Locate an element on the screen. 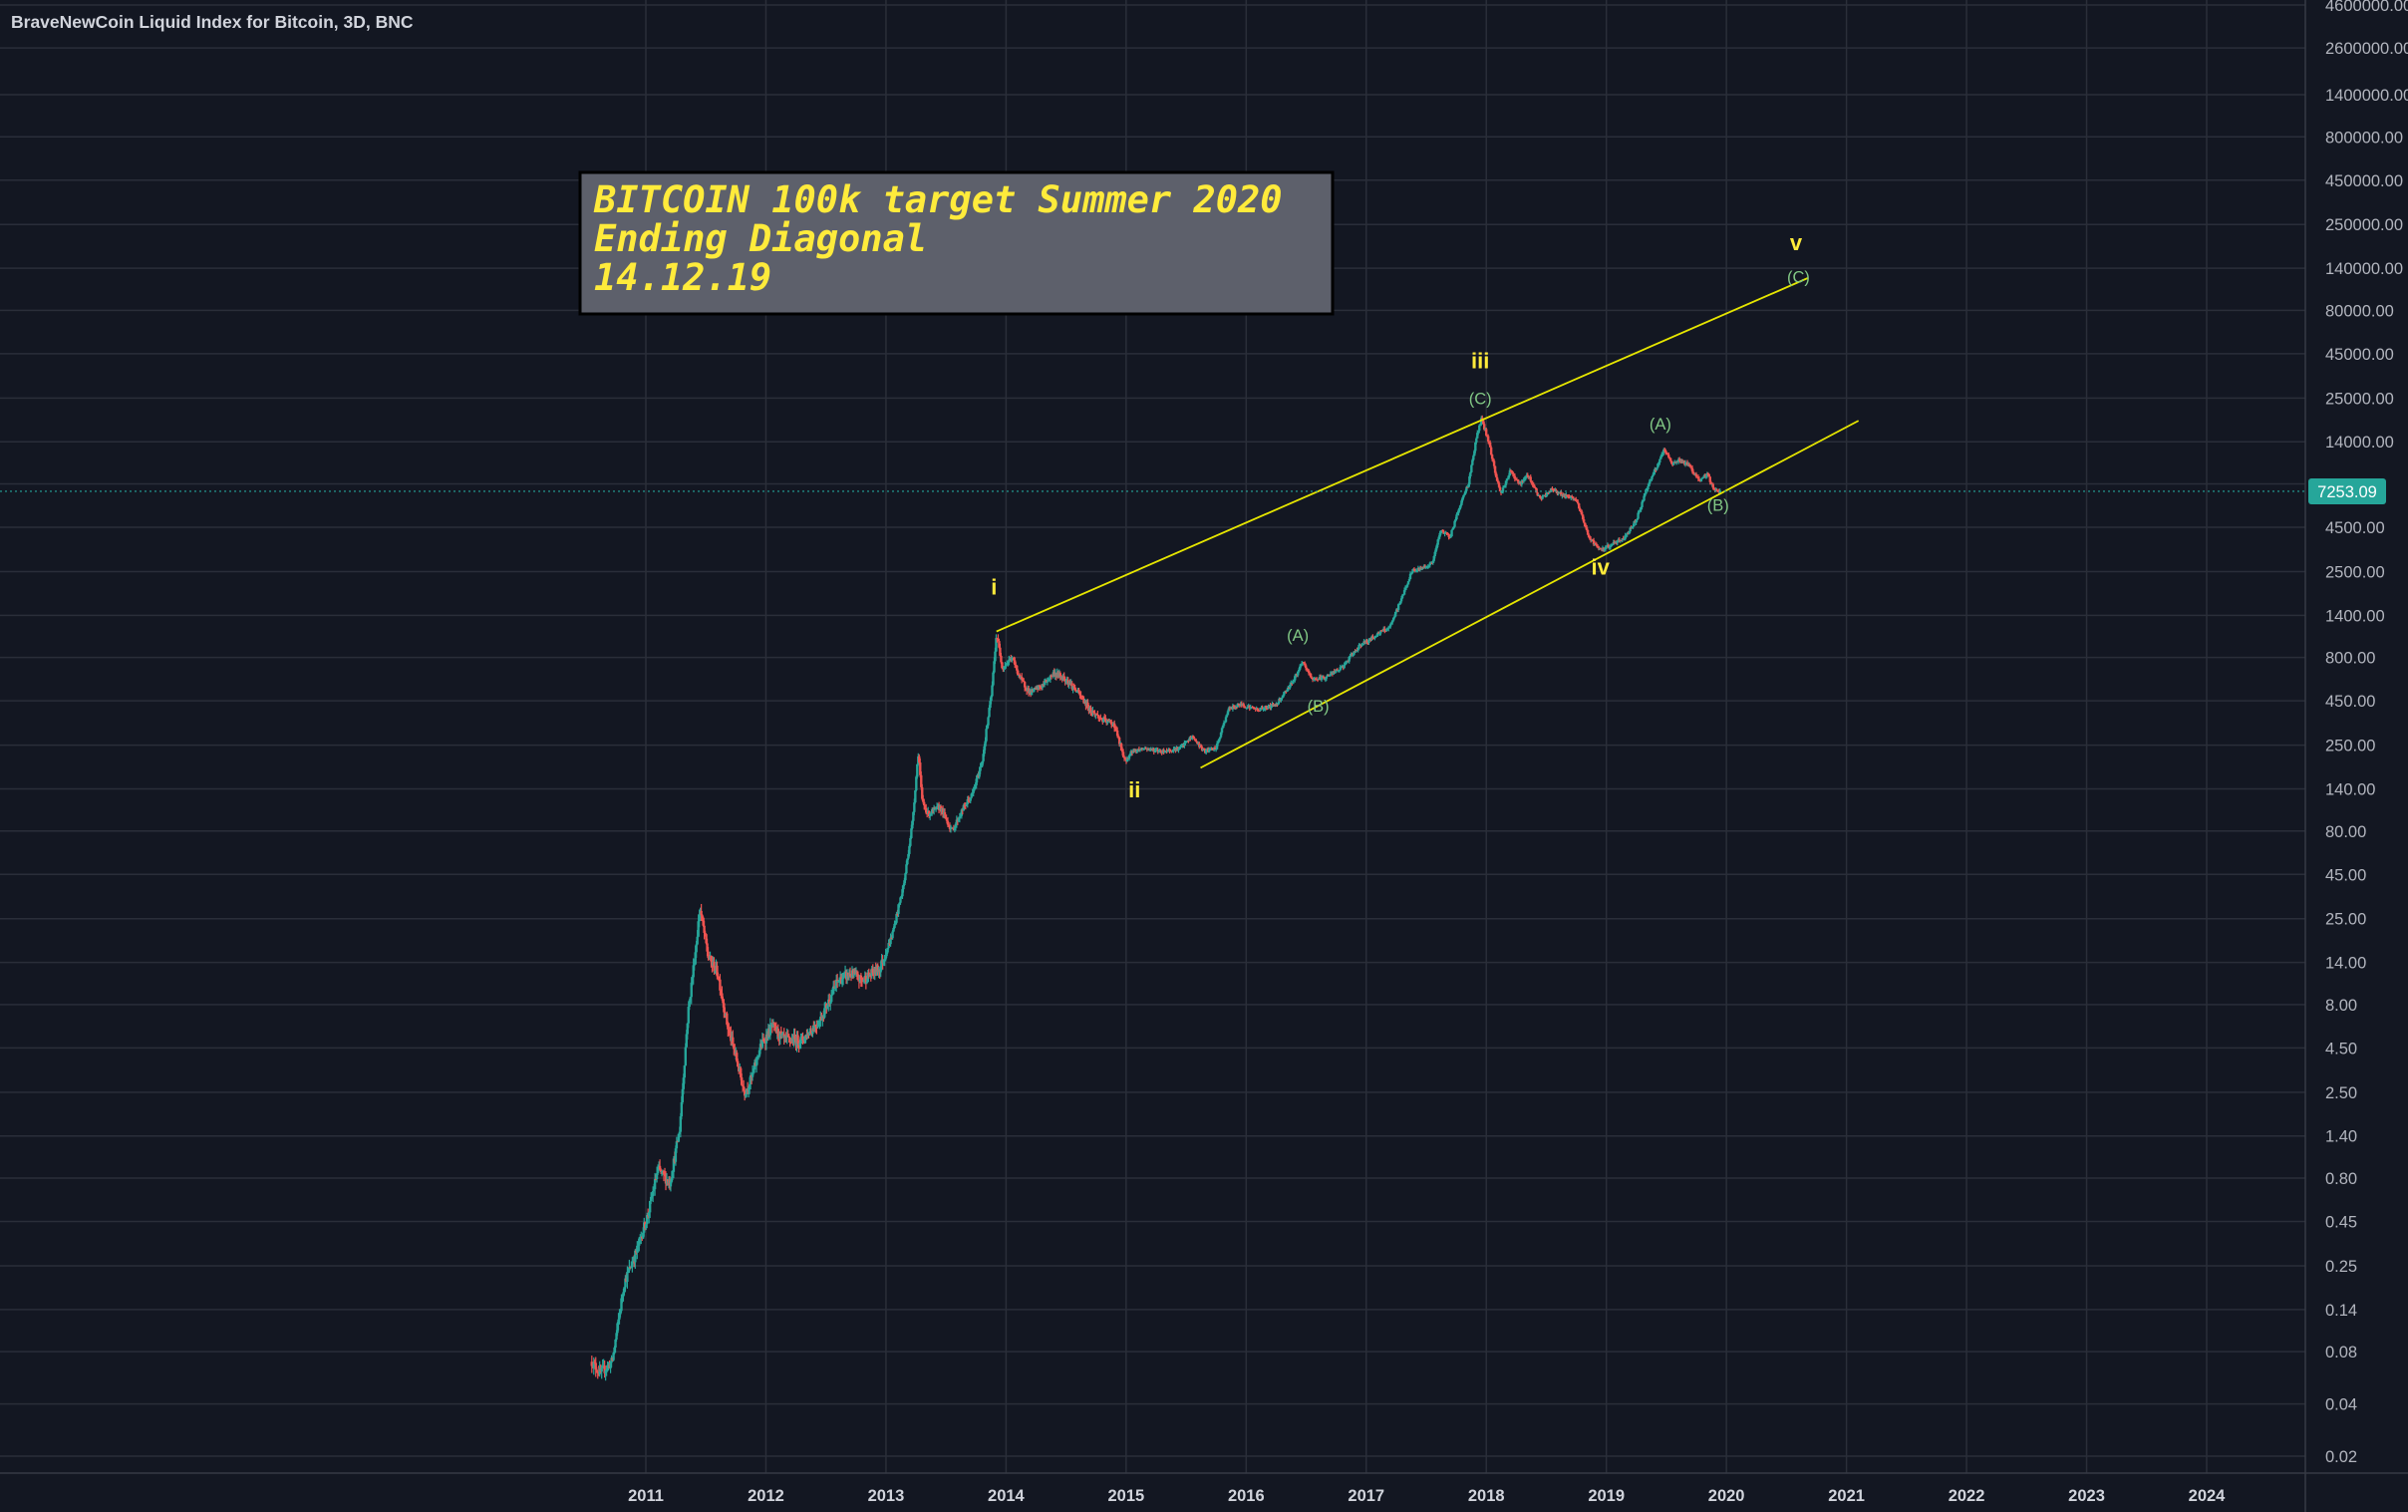 Image resolution: width=2408 pixels, height=1512 pixels. upper-channel-line is located at coordinates (1402, 455).